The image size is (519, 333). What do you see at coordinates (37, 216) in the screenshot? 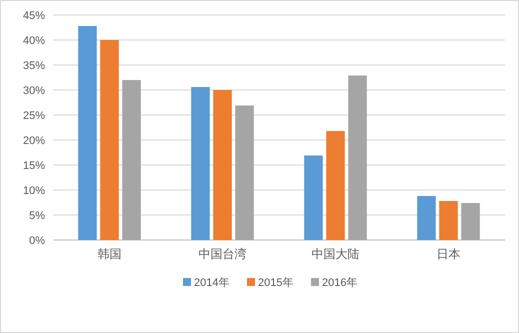
I see `y-tick-label: 5%` at bounding box center [37, 216].